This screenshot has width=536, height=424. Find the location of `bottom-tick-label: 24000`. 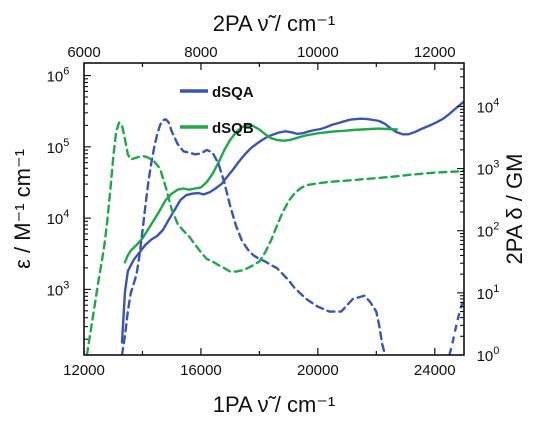

bottom-tick-label: 24000 is located at coordinates (435, 370).